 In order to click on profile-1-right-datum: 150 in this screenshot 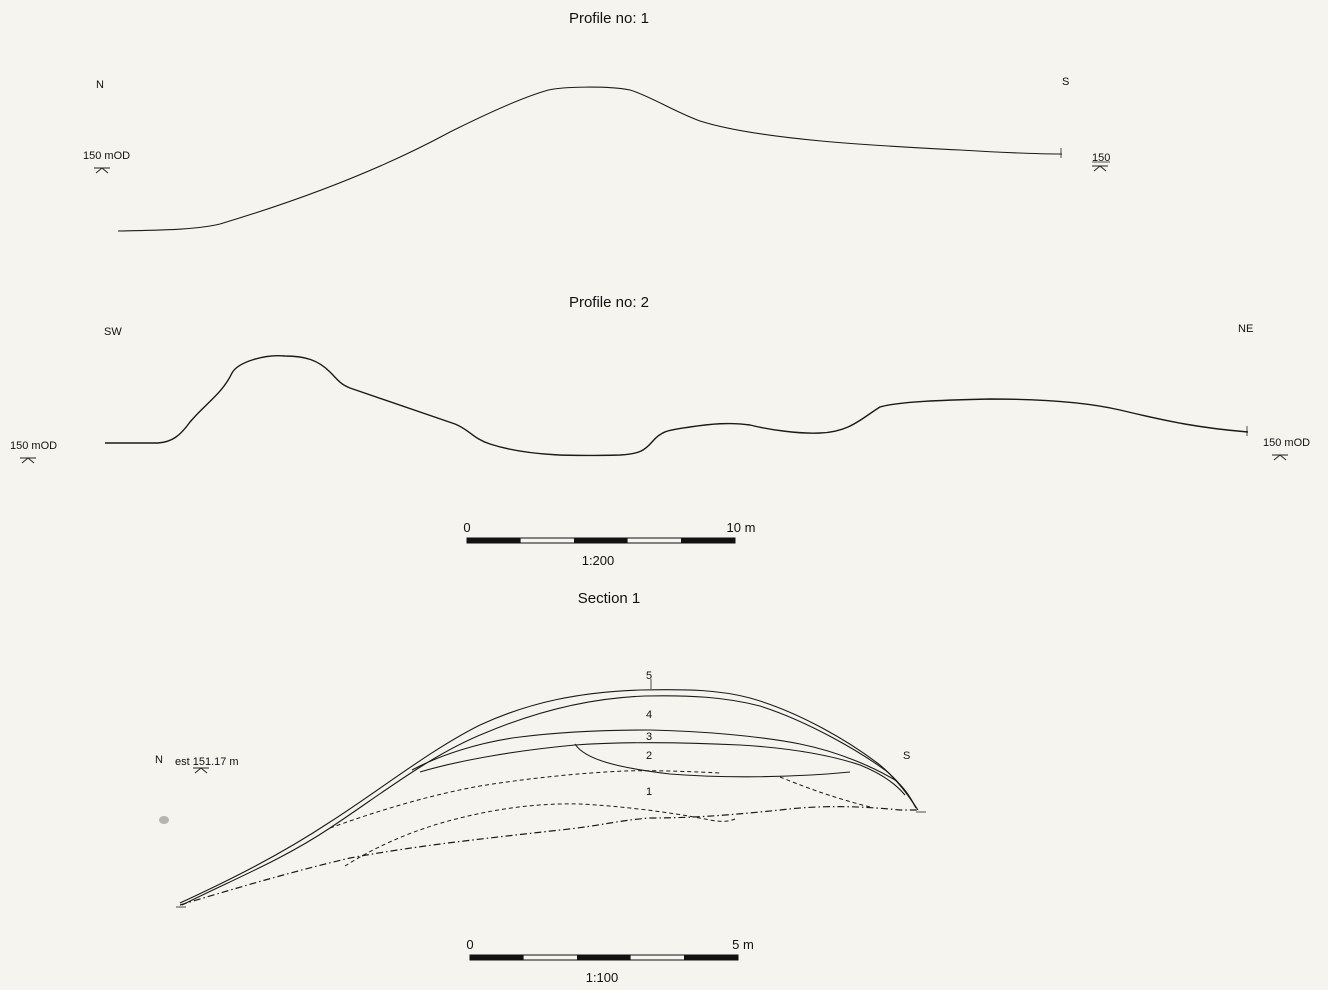, I will do `click(1101, 162)`.